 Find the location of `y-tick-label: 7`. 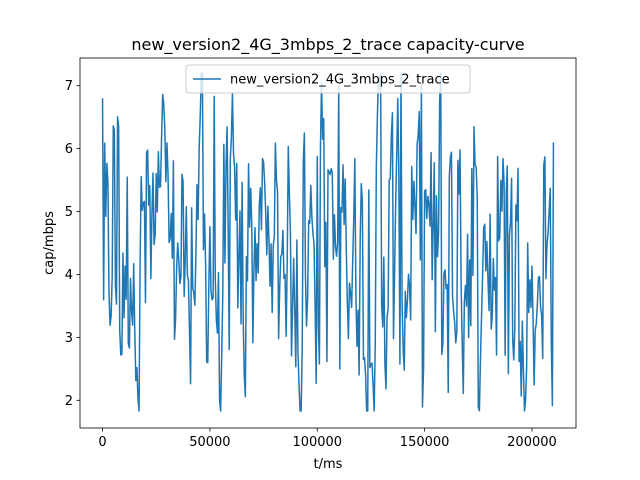

y-tick-label: 7 is located at coordinates (69, 86).